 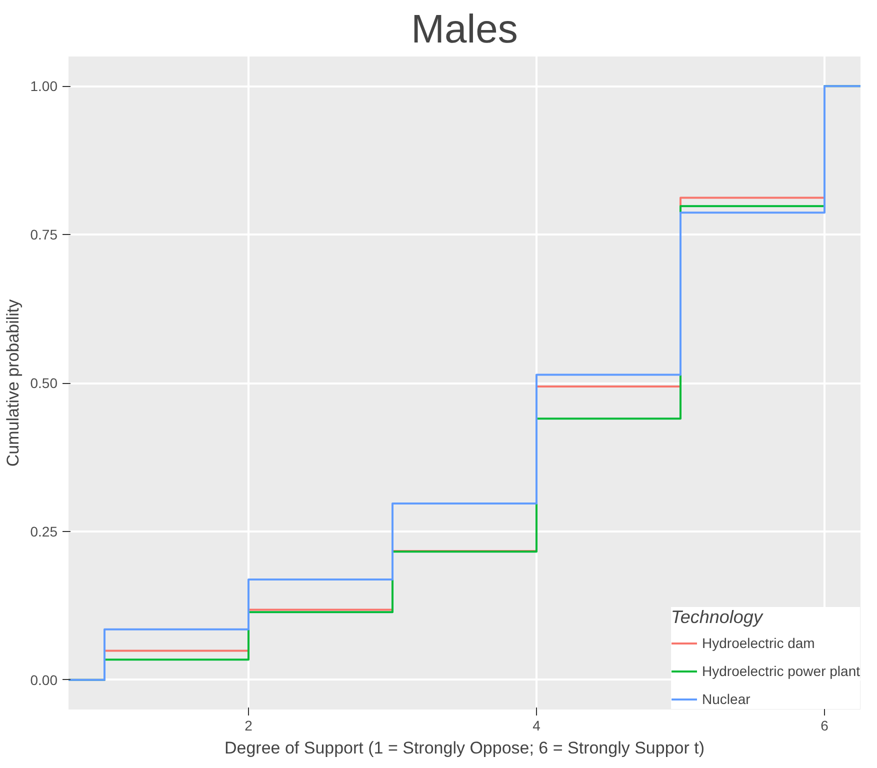 I want to click on chart-title: Males, so click(x=464, y=30).